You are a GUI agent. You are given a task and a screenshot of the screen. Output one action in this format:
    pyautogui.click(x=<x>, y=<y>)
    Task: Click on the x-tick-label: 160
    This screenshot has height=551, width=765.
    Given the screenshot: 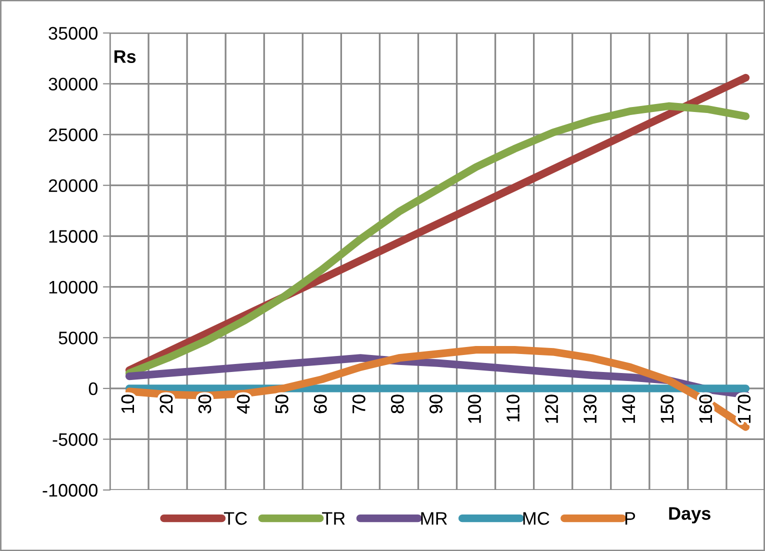 What is the action you would take?
    pyautogui.click(x=705, y=408)
    